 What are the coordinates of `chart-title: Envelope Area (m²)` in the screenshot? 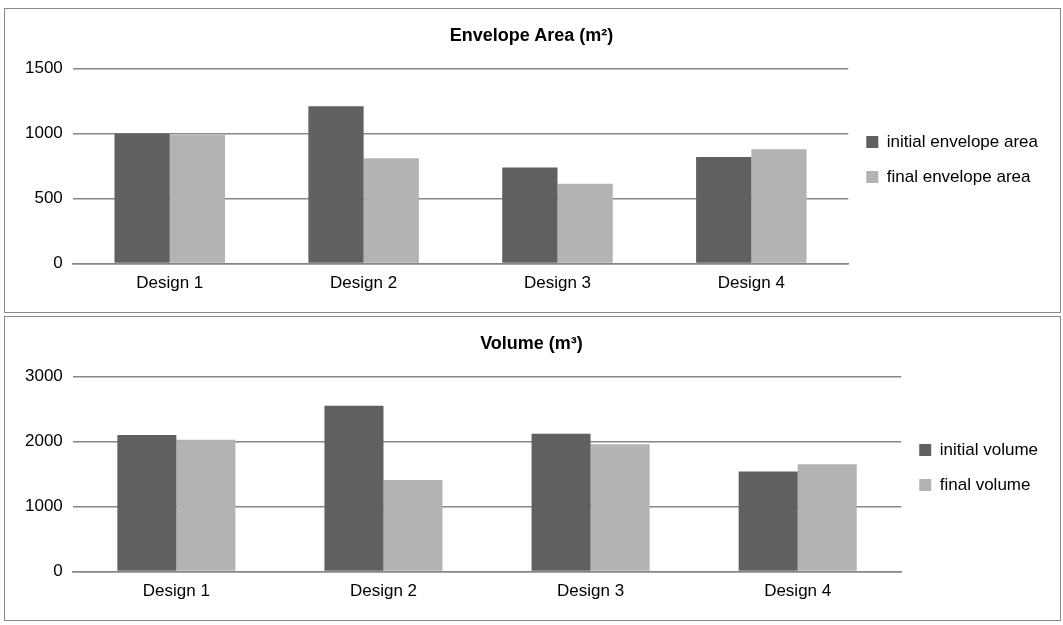 It's located at (531, 34).